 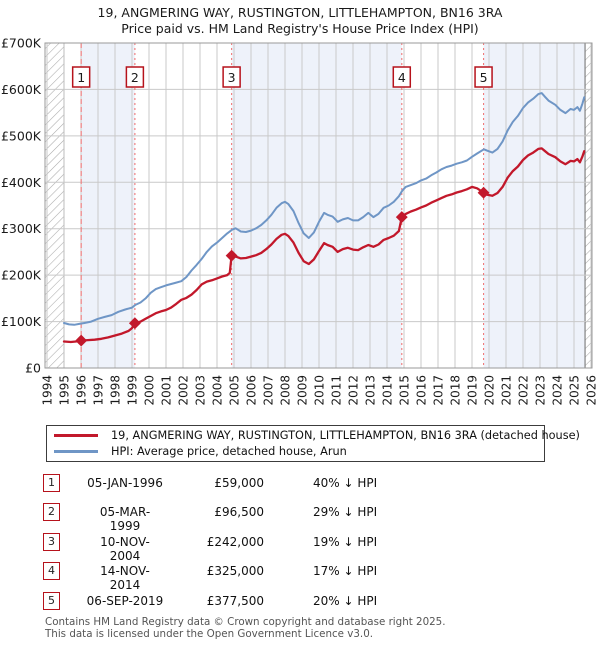 I want to click on x-axis-label: 2025, so click(x=575, y=390).